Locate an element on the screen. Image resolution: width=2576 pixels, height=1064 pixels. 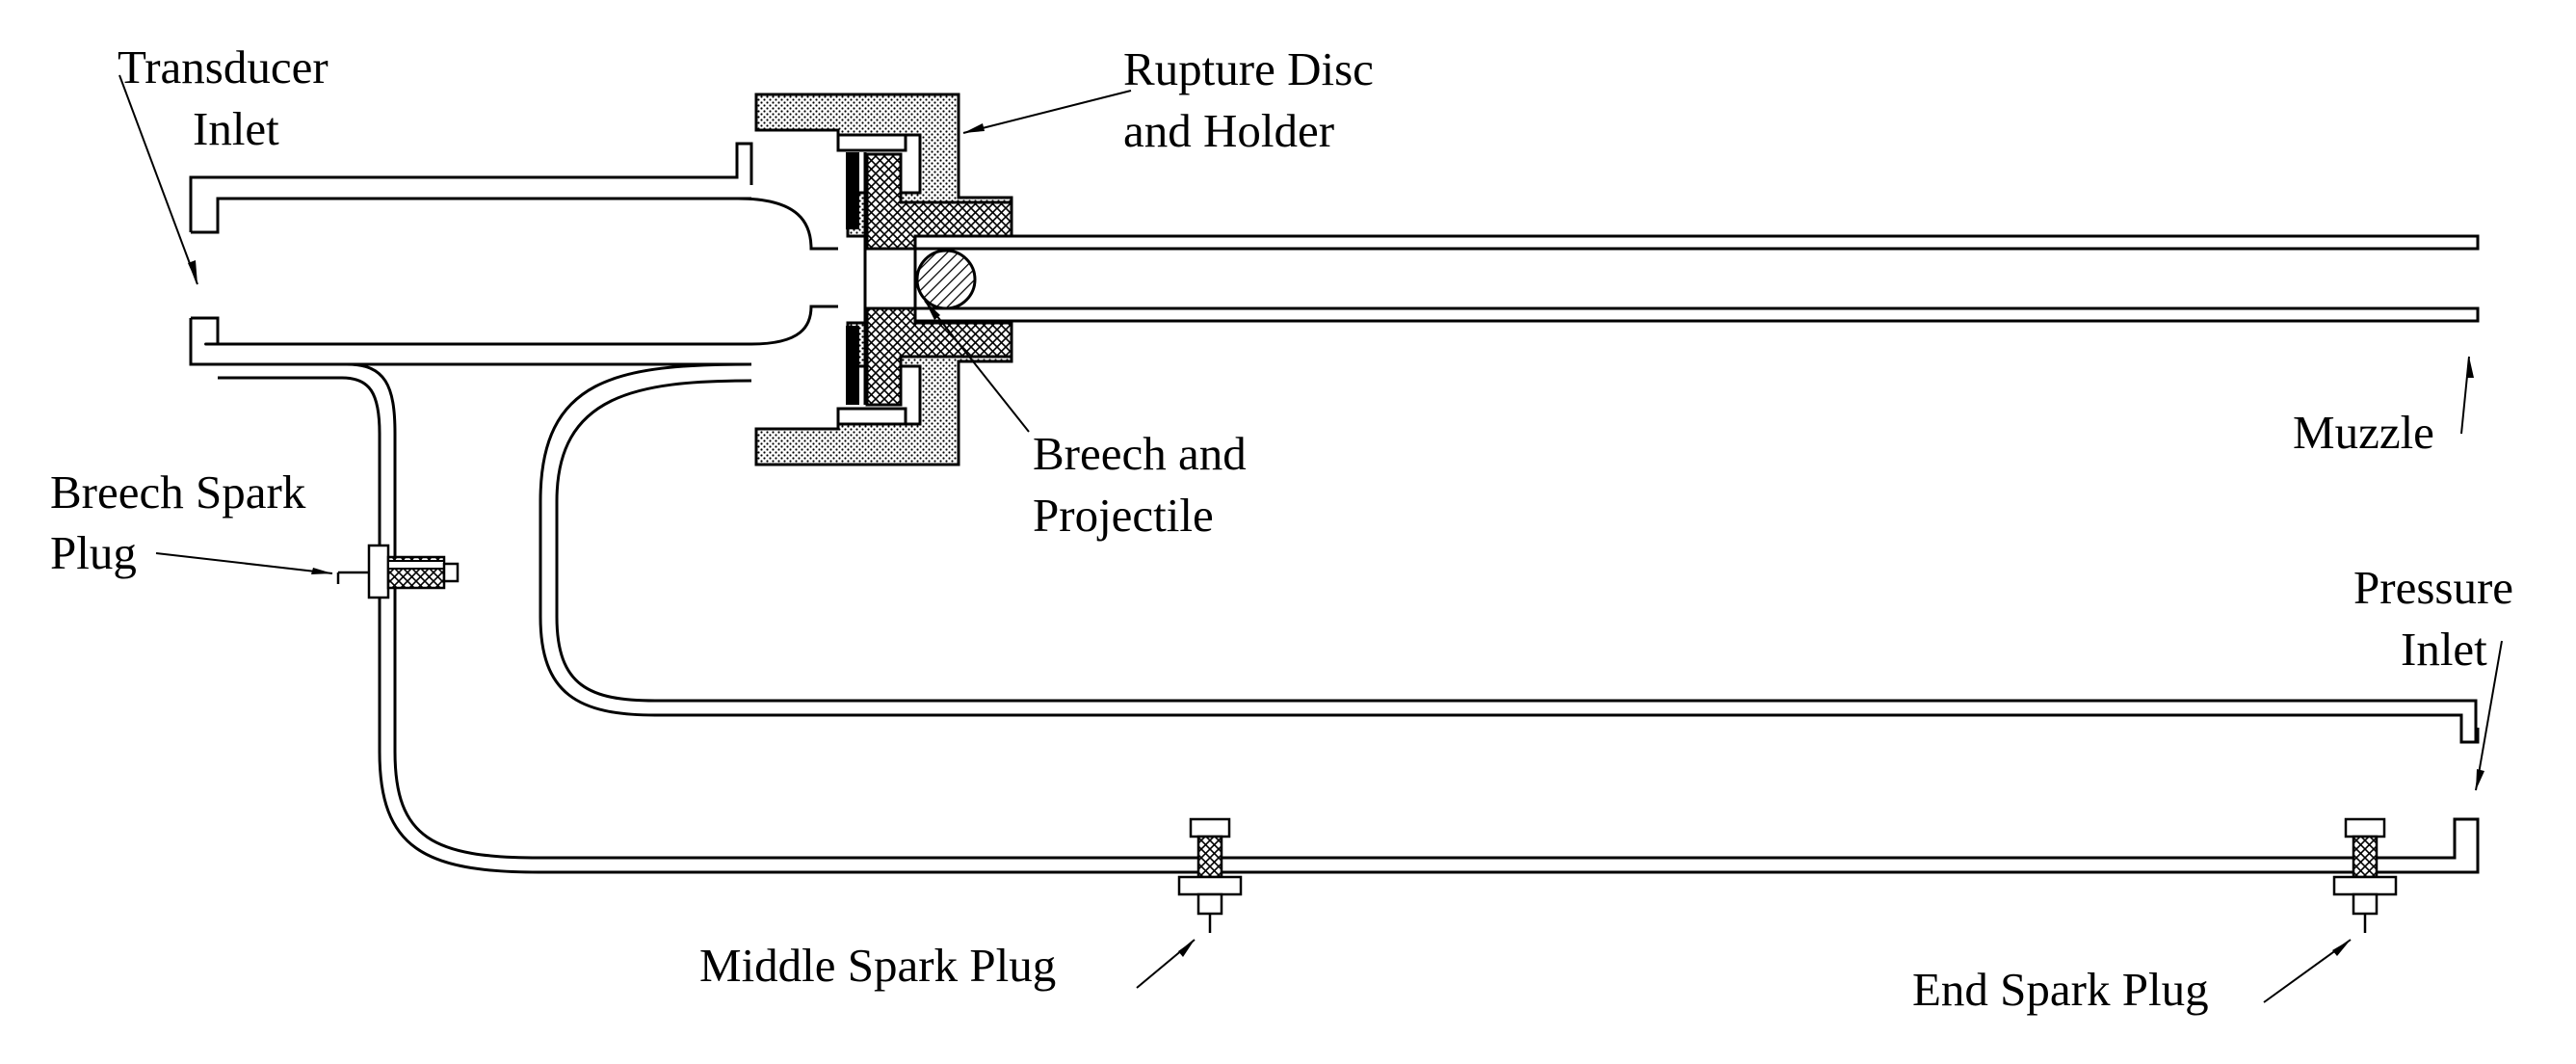
svg-text: Muzzle is located at coordinates (2364, 432).